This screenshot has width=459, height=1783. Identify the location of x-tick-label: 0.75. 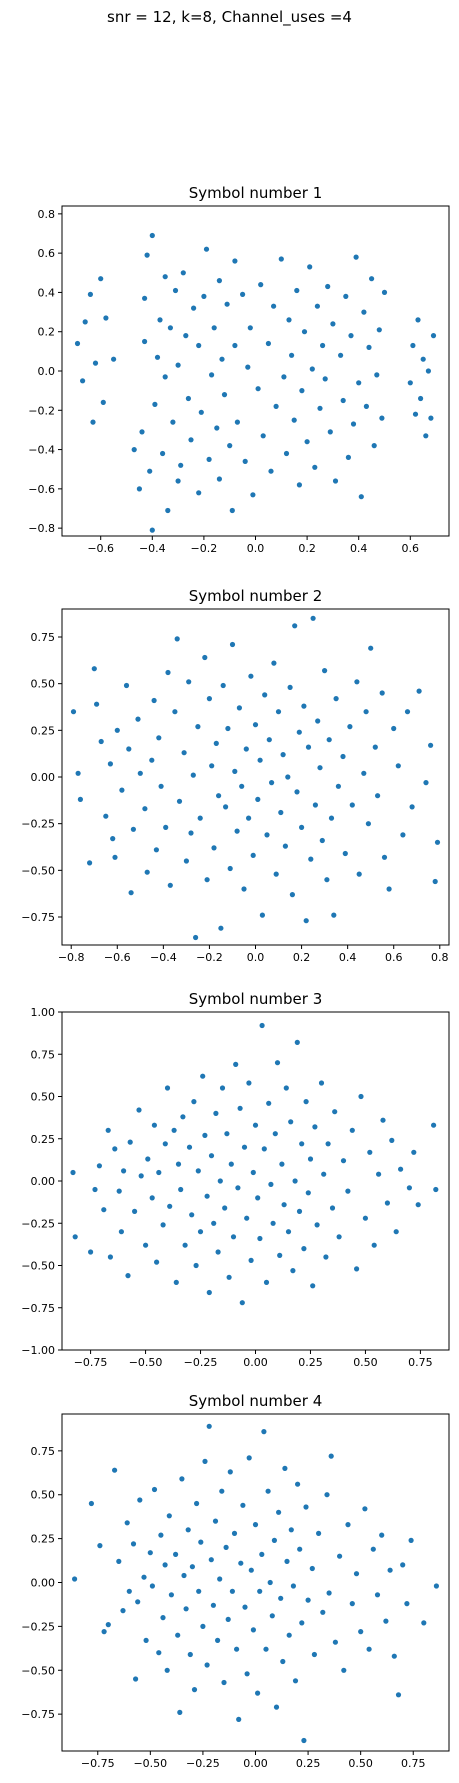
(420, 1362).